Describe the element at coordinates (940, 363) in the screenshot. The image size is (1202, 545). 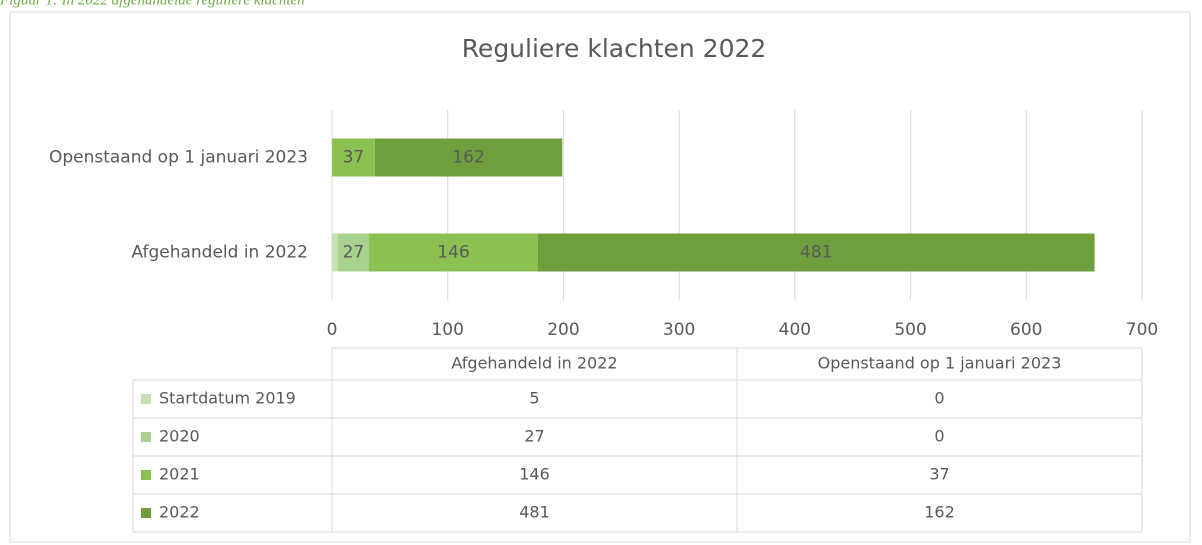
I see `table-header: Openstaand op 1 januari 2023` at that location.